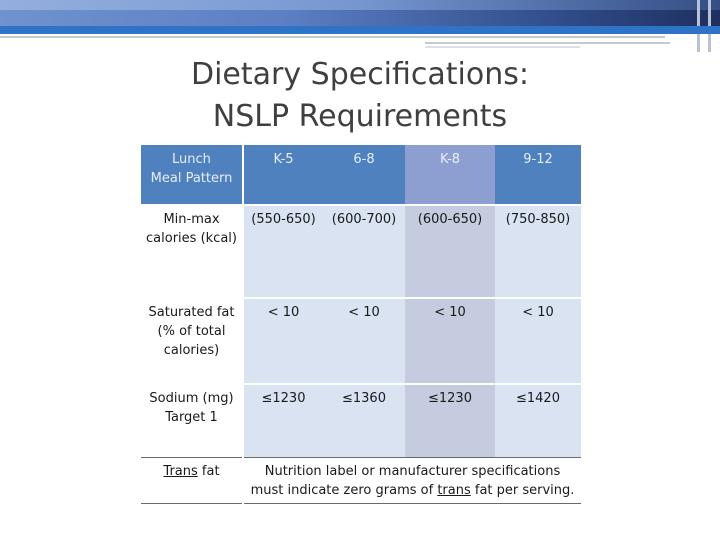 The image size is (720, 540). What do you see at coordinates (360, 5) in the screenshot?
I see `top-banner-gloss` at bounding box center [360, 5].